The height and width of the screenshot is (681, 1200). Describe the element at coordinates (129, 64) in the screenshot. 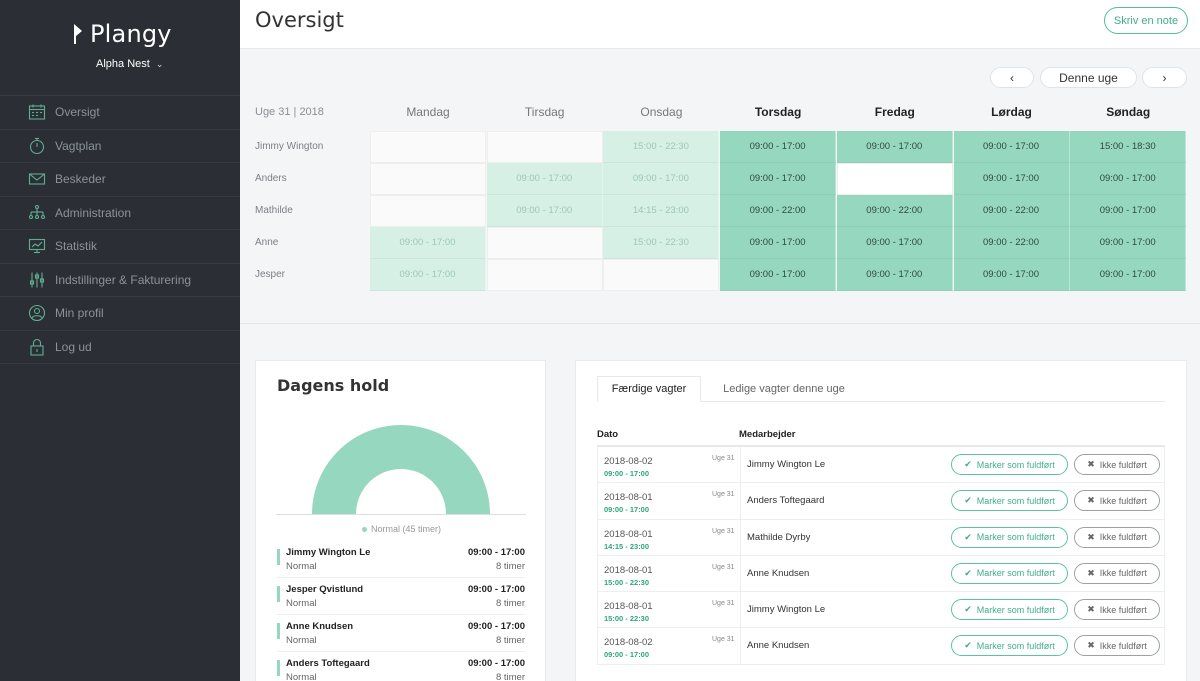

I see `org-selector: Alpha Nest ⌄` at that location.